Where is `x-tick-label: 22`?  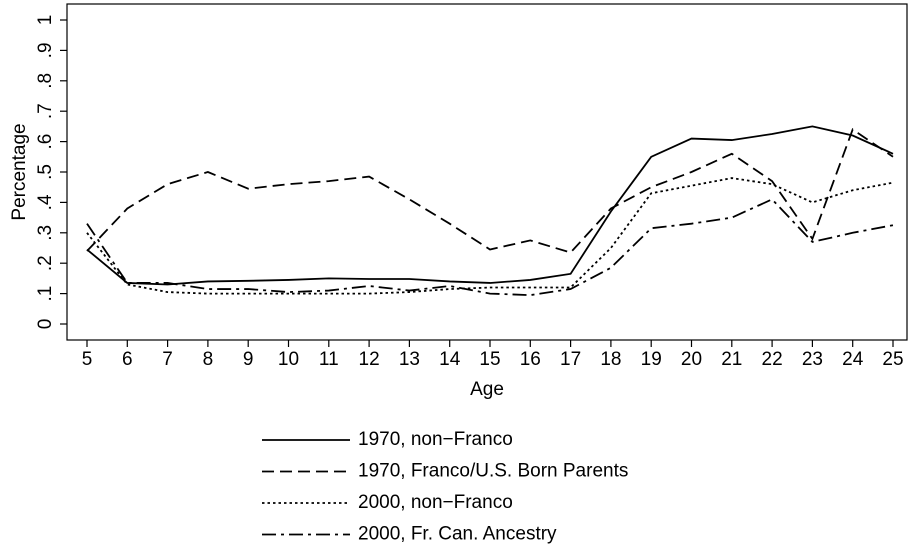 x-tick-label: 22 is located at coordinates (772, 359).